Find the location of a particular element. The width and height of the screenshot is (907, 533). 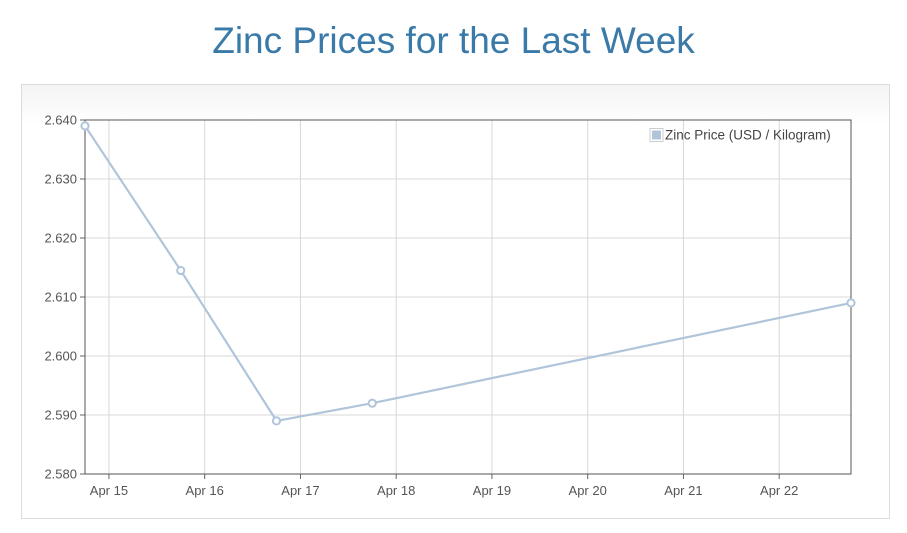

y-tick-label: 2.610 is located at coordinates (60, 297).